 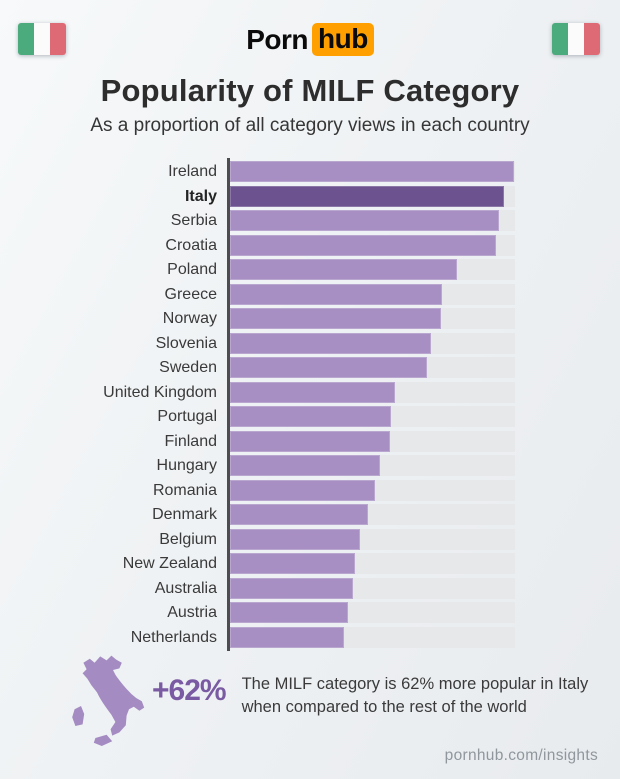 I want to click on country-label: Greece, so click(x=190, y=294).